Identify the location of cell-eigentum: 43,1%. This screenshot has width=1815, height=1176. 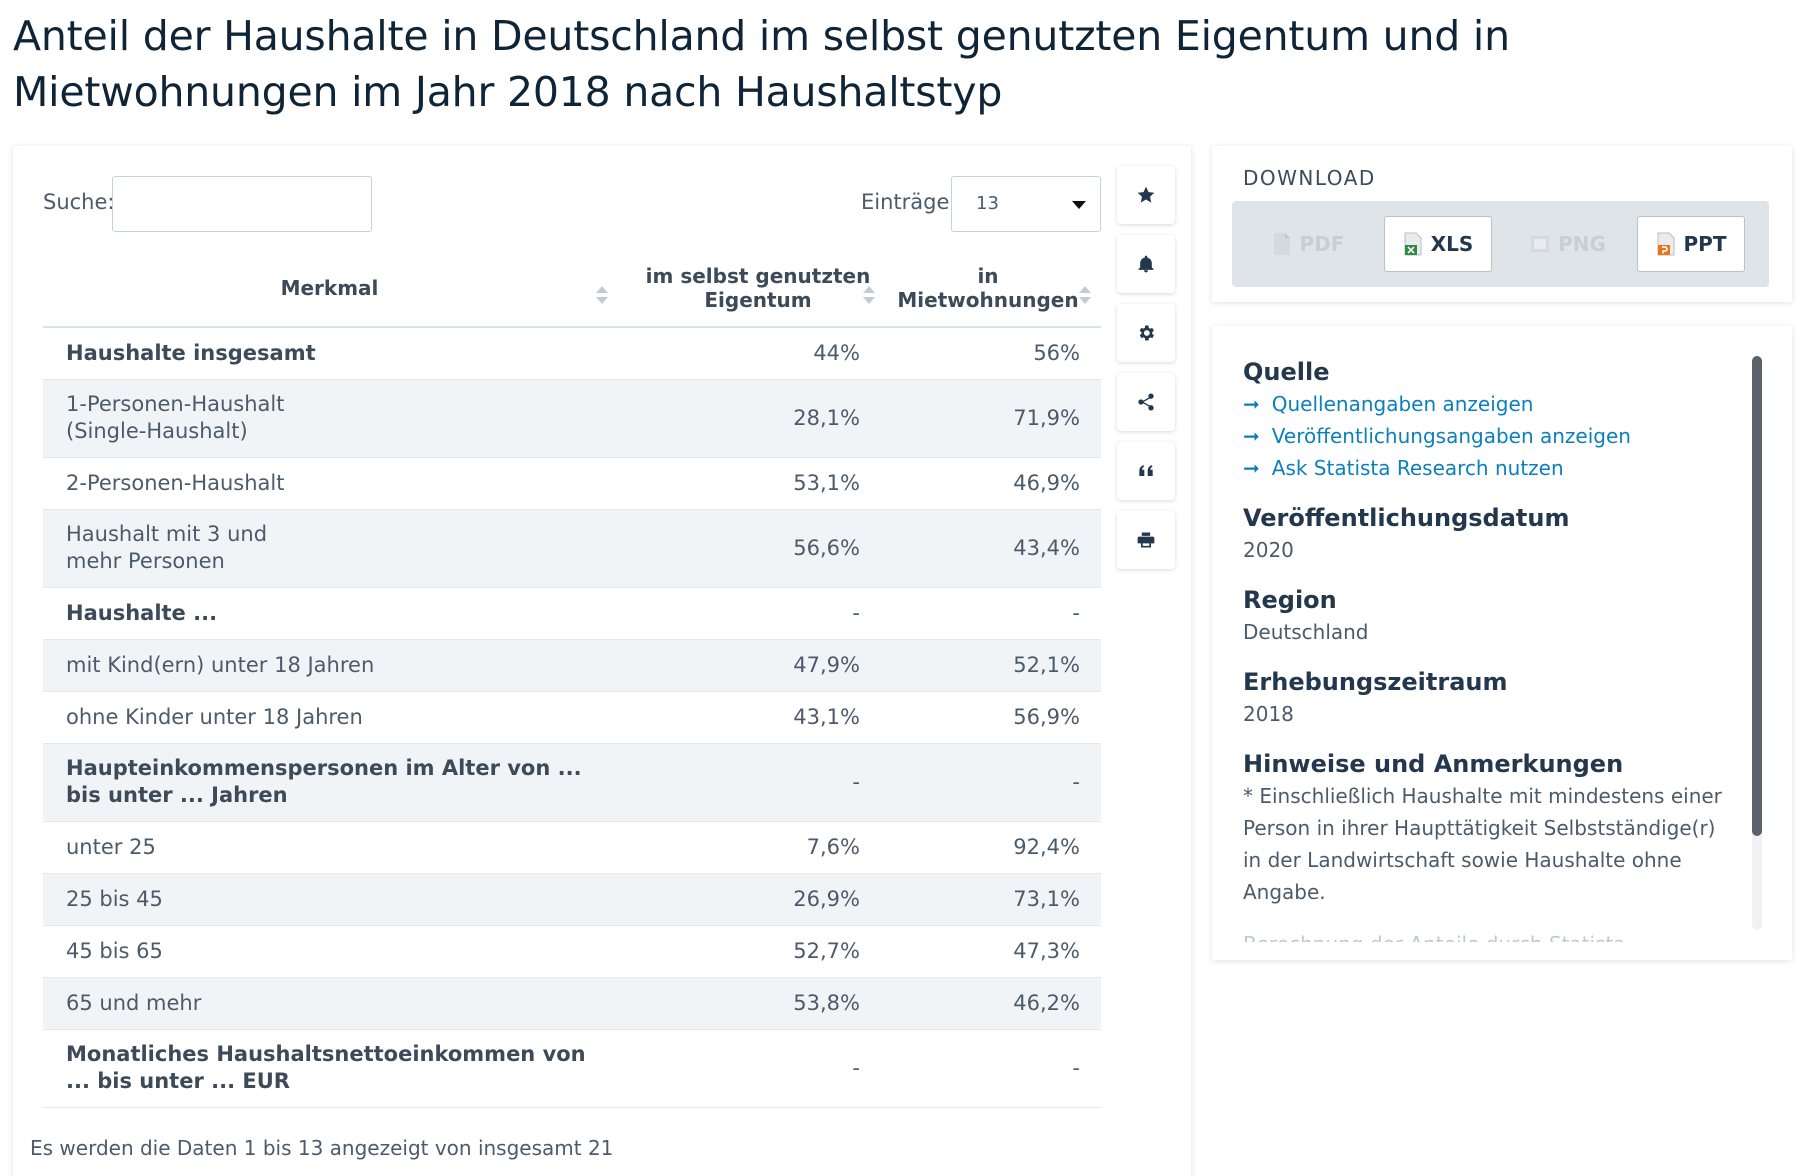
(826, 717).